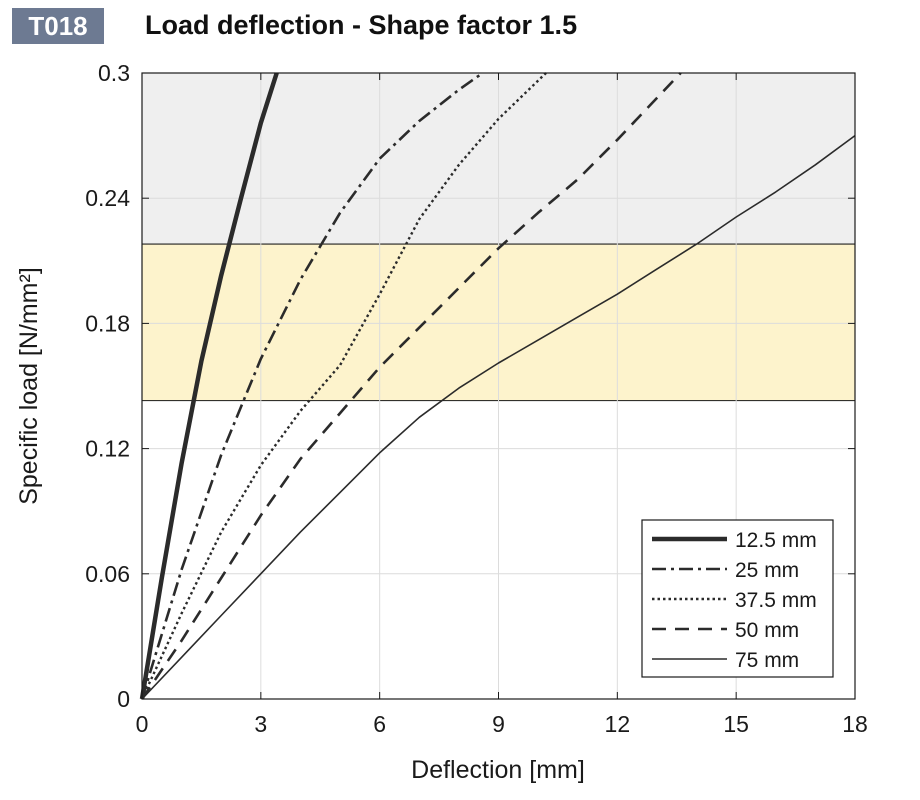  What do you see at coordinates (58, 26) in the screenshot?
I see `chart-id-badge: T018` at bounding box center [58, 26].